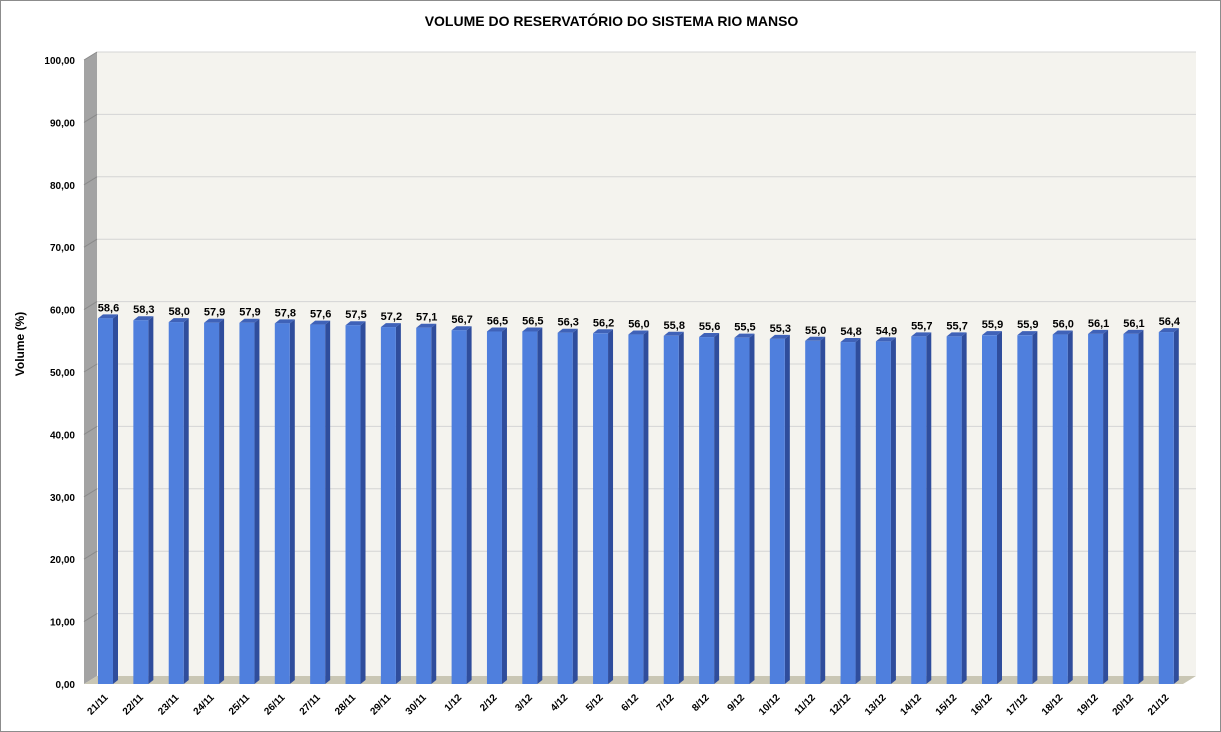  Describe the element at coordinates (841, 705) in the screenshot. I see `x-tick-label: 12/12` at that location.